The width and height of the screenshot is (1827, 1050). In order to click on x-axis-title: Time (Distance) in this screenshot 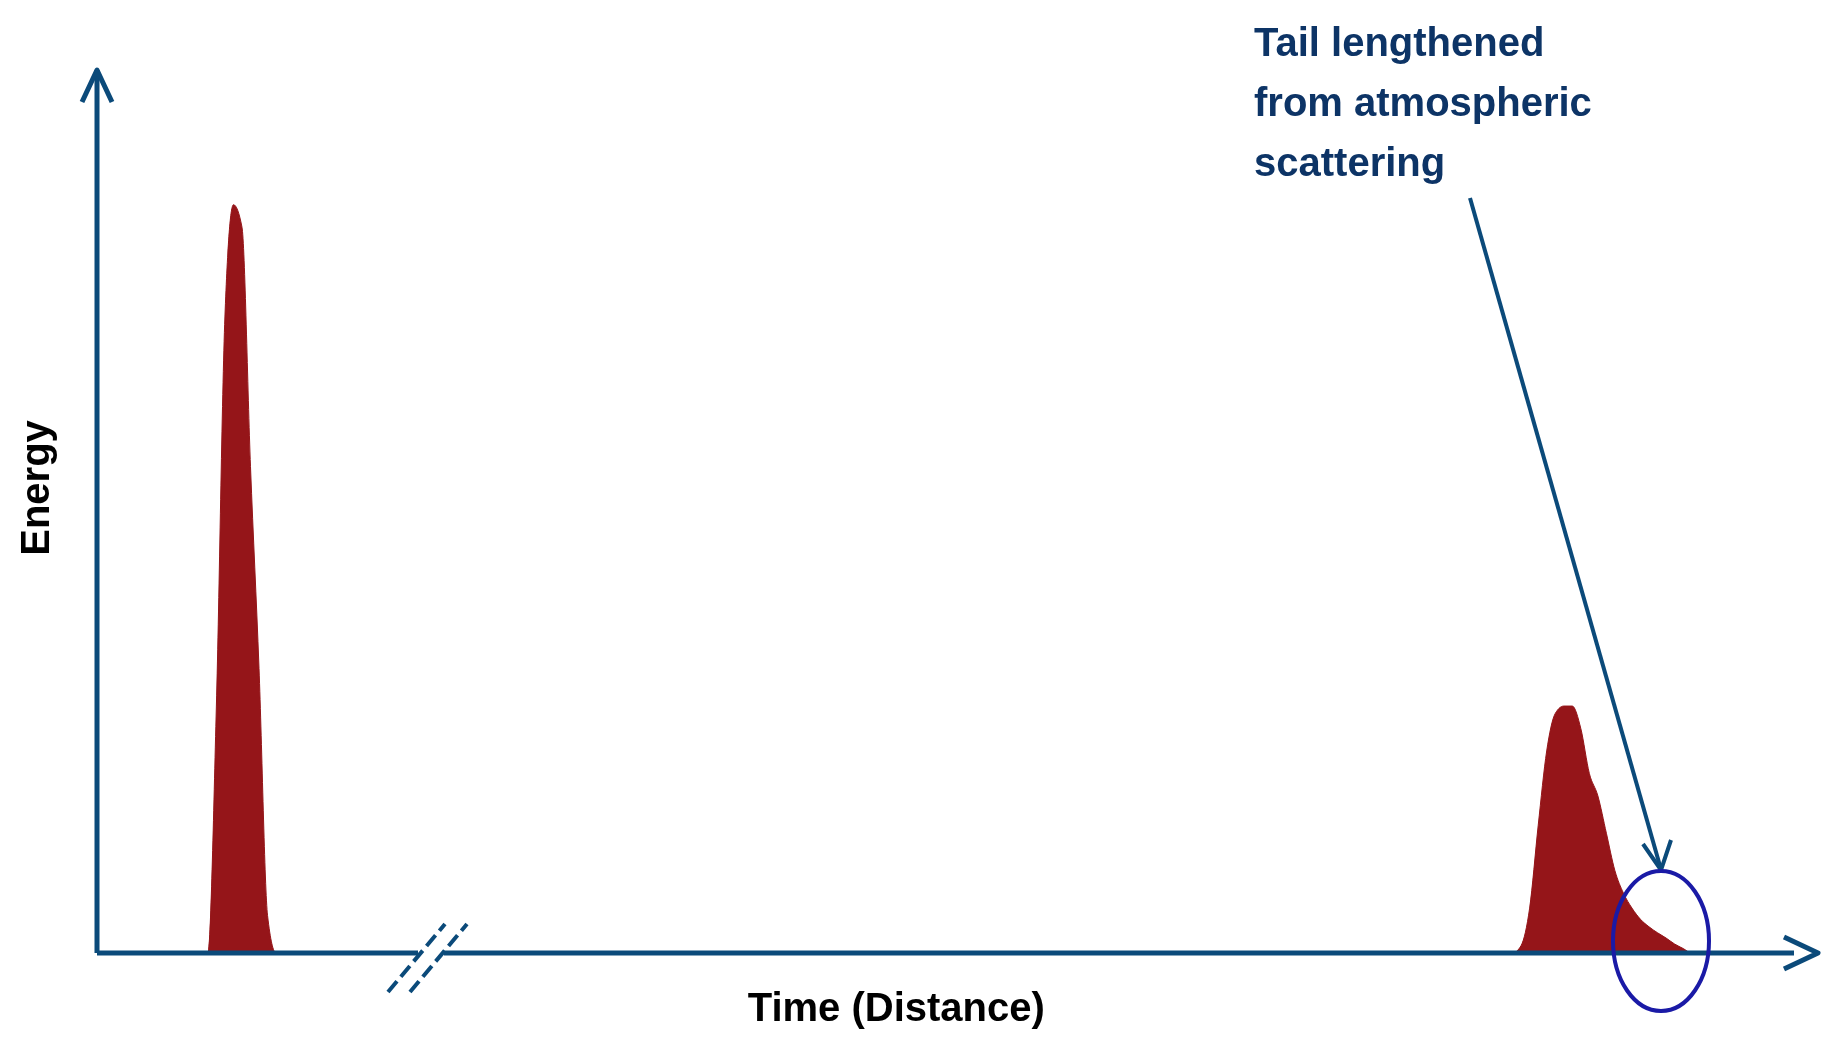, I will do `click(896, 1007)`.